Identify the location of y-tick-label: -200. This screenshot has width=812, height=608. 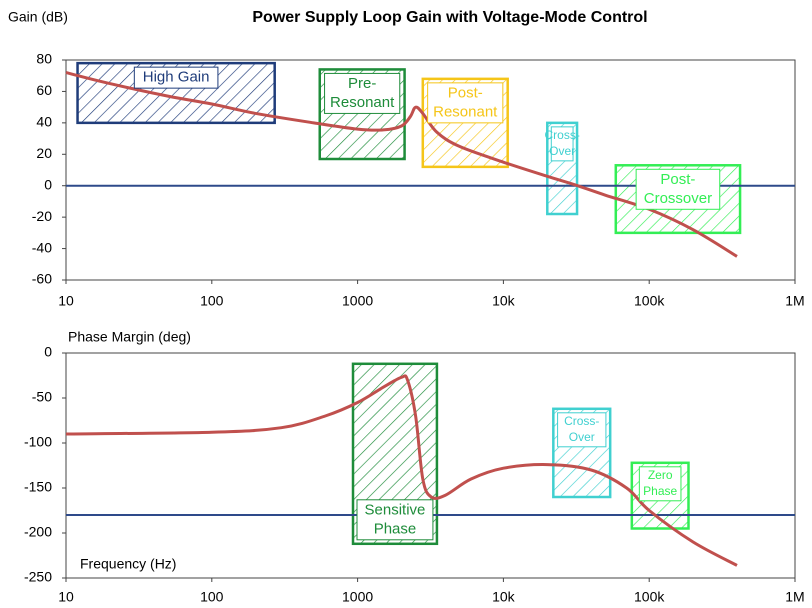
(38, 532).